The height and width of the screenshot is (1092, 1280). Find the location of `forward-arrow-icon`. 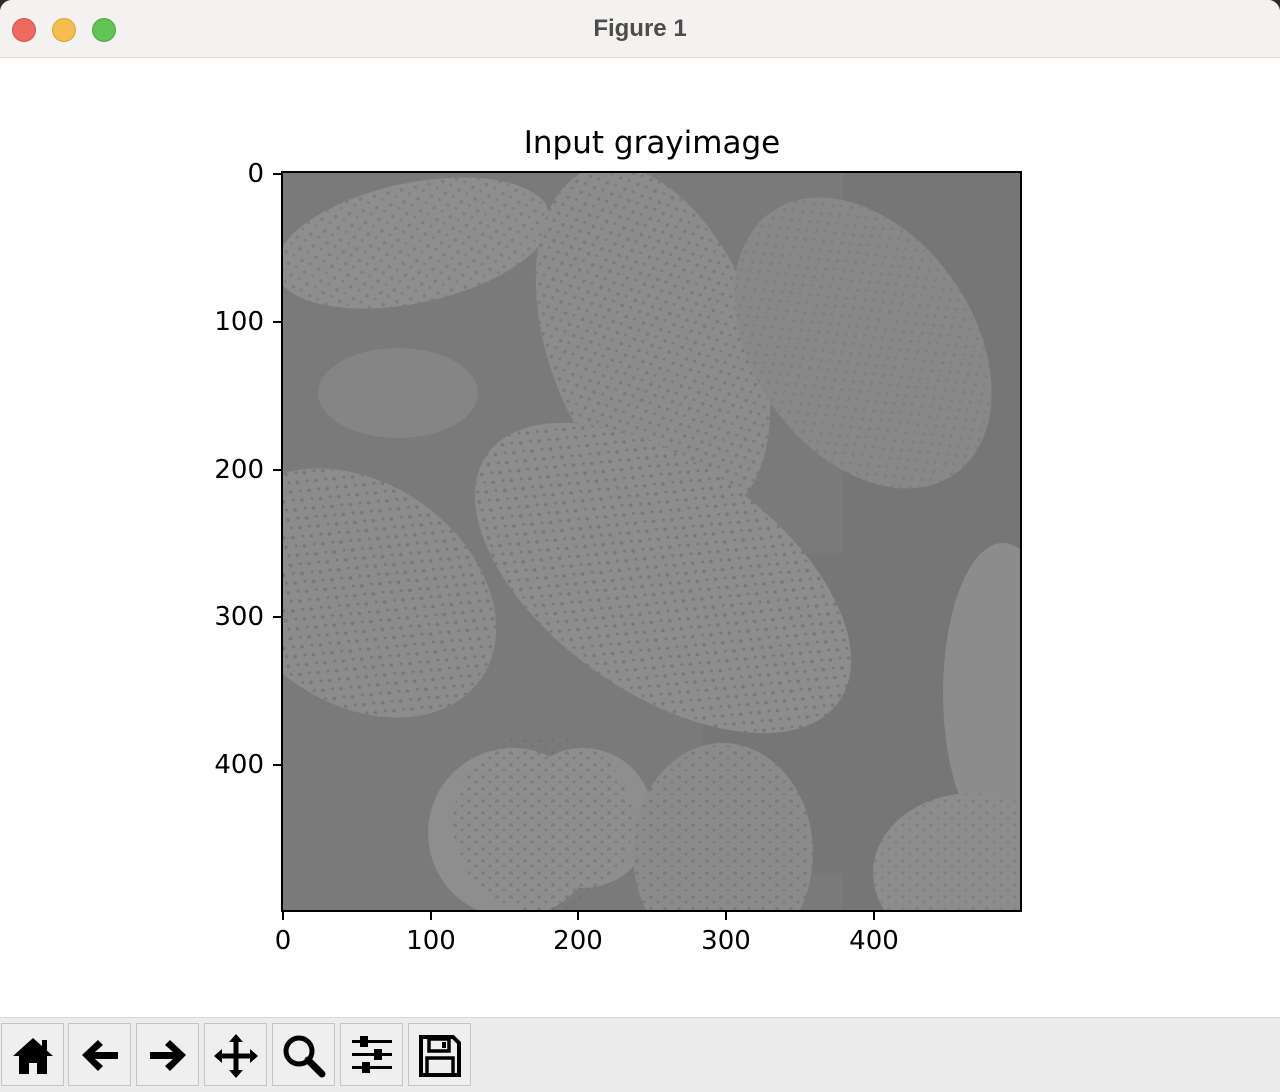

forward-arrow-icon is located at coordinates (168, 1055).